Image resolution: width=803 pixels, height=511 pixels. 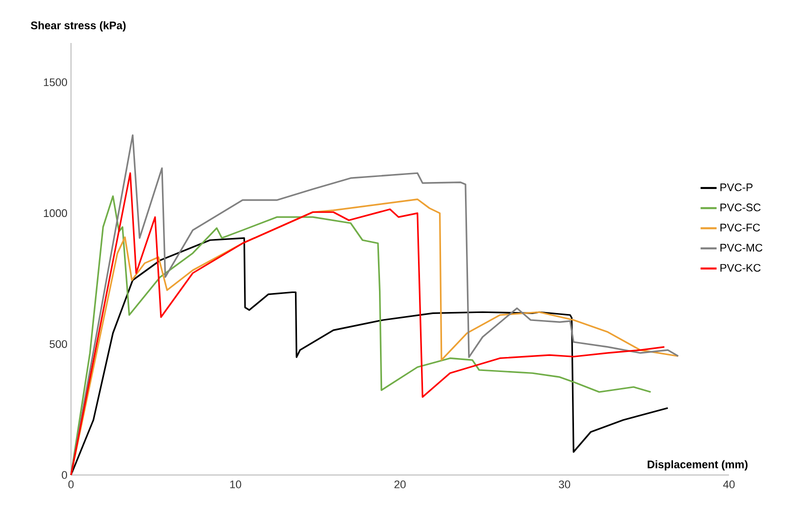 What do you see at coordinates (56, 82) in the screenshot?
I see `y-tick-label: 1500` at bounding box center [56, 82].